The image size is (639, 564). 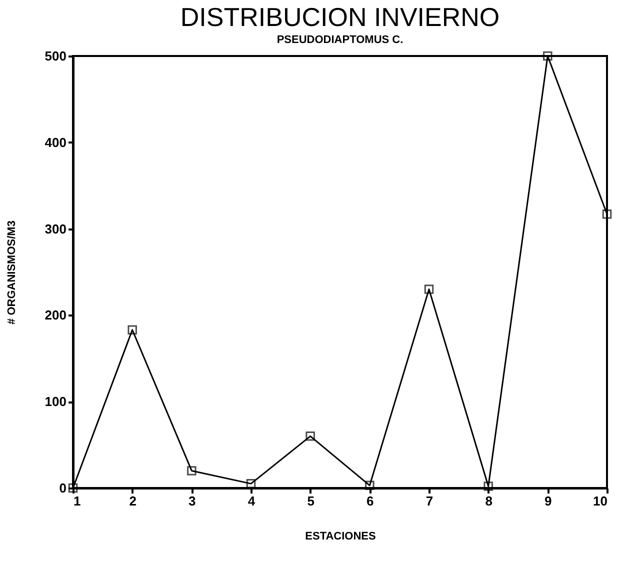 What do you see at coordinates (370, 501) in the screenshot?
I see `x-tick-label: 6` at bounding box center [370, 501].